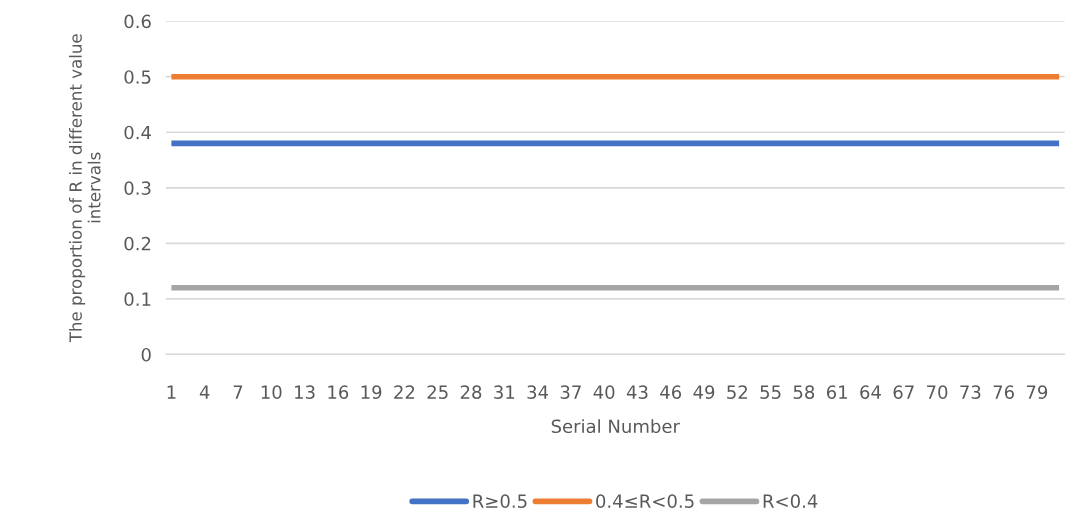  I want to click on x-tick-label: 1, so click(171, 392).